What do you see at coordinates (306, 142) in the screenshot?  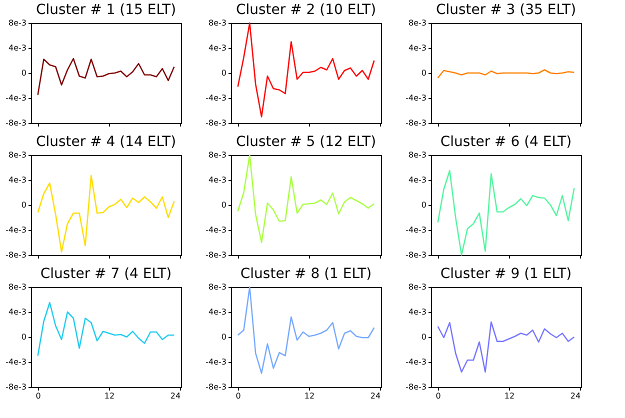 I see `chart-title: Cluster # 5 (12 ELT)` at bounding box center [306, 142].